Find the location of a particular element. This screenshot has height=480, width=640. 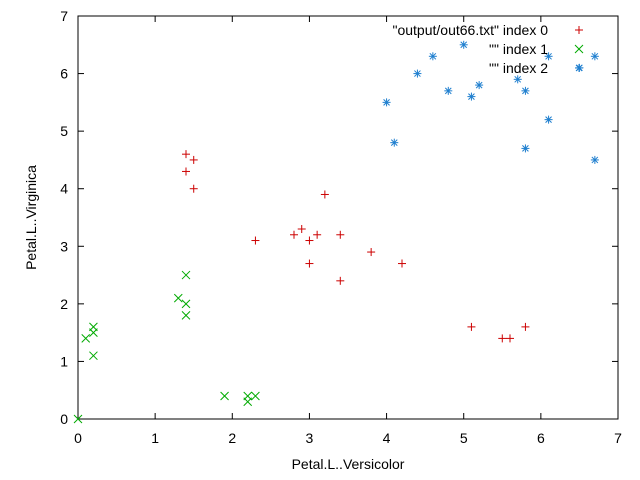

x-tick-label: 6 is located at coordinates (541, 438).